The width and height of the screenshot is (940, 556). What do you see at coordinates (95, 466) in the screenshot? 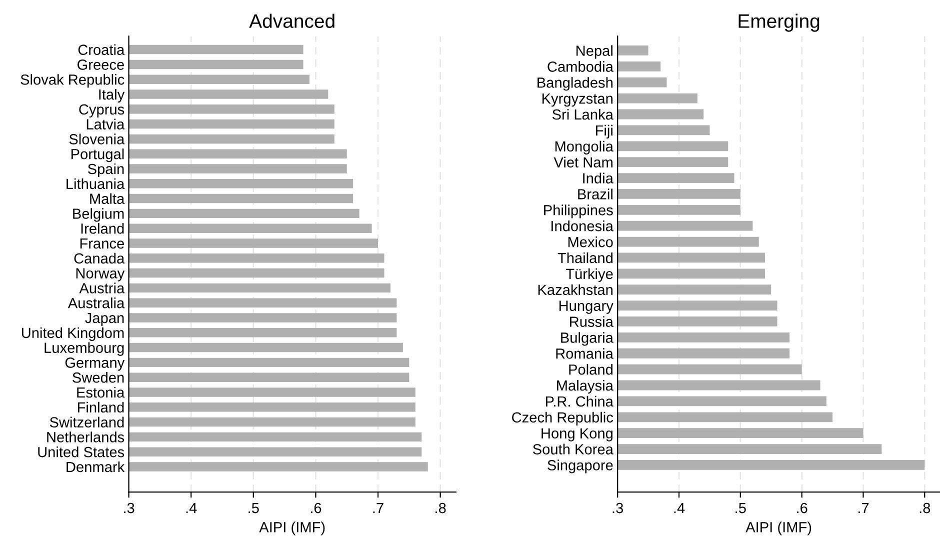
I see `y-tick-label: Denmark` at bounding box center [95, 466].